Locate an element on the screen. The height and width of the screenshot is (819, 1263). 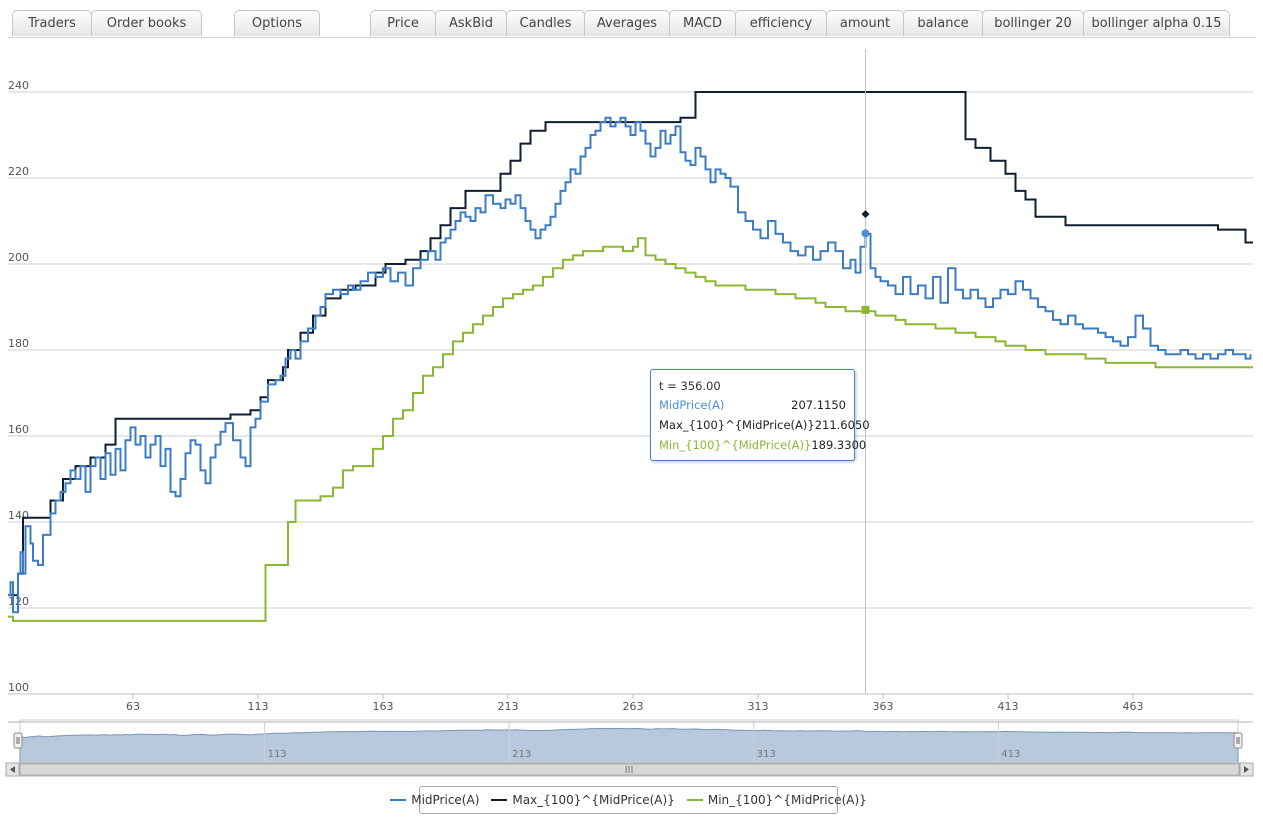
tooltip-row-max: Max_{100}^{MidPrice(A)} 211.6050 is located at coordinates (764, 425).